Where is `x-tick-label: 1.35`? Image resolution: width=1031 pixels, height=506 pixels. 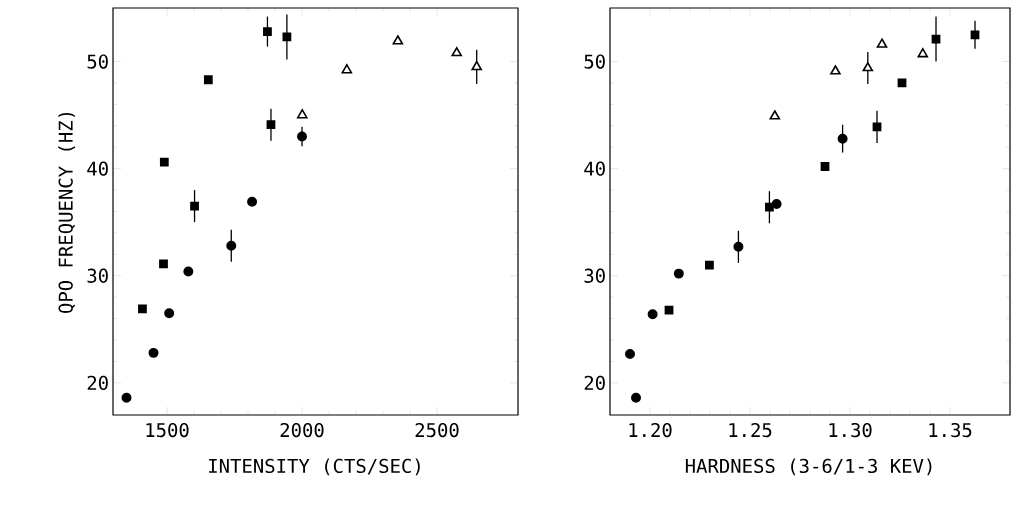 x-tick-label: 1.35 is located at coordinates (950, 430).